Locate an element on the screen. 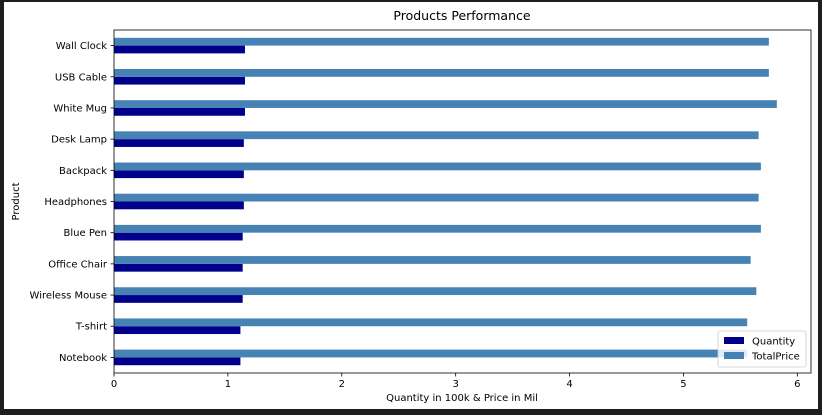  x-axis-label: Quantity in 100k & Price in Mil is located at coordinates (462, 398).